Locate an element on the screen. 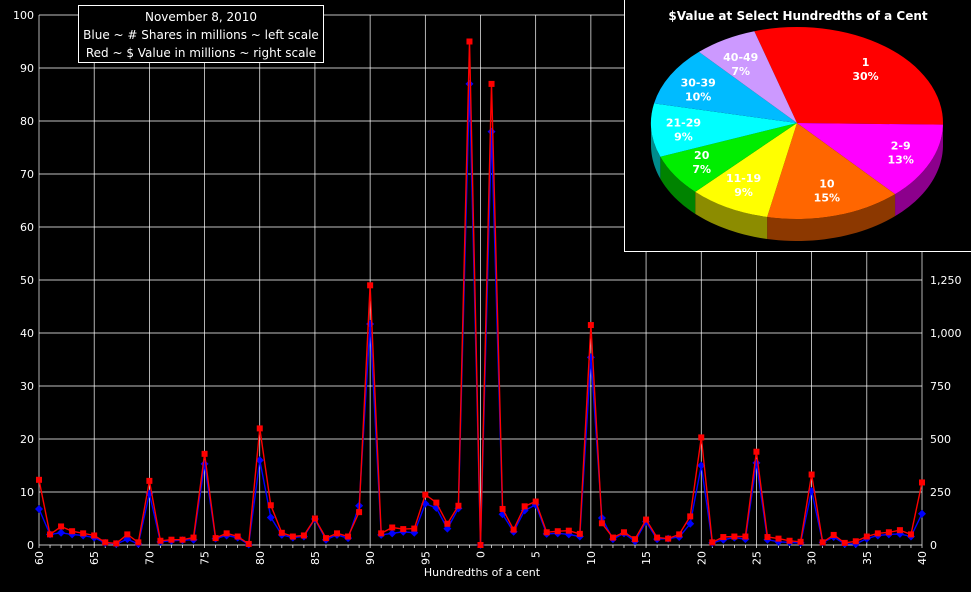  pie-top is located at coordinates (797, 123).